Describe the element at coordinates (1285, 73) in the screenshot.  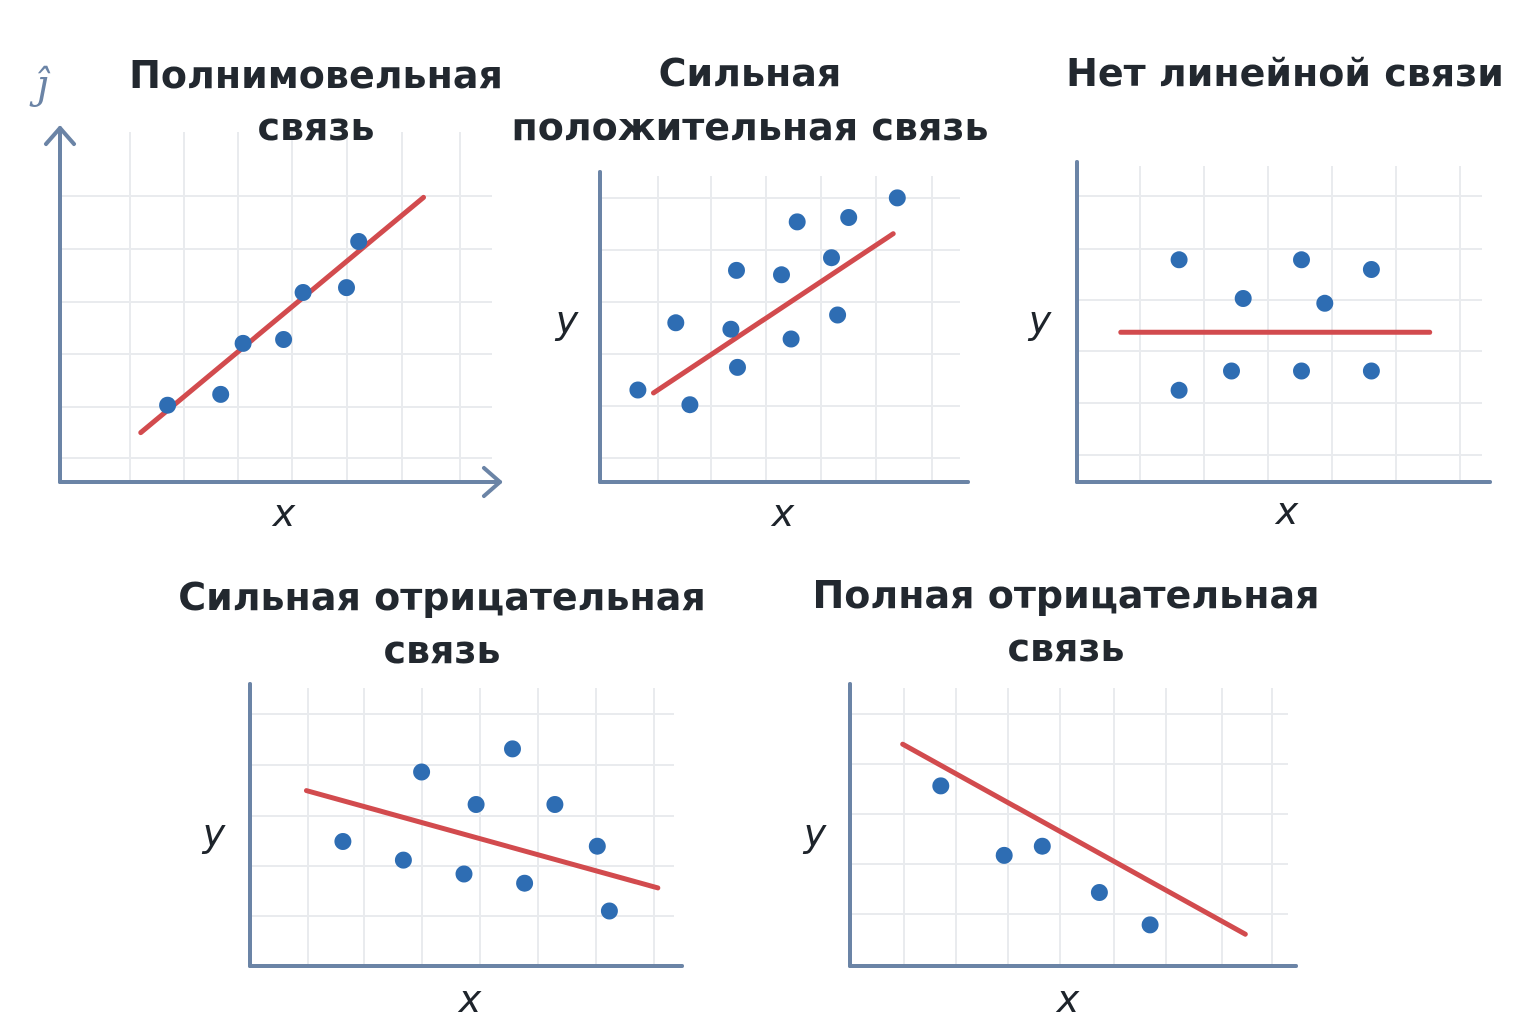
I see `chart-title-line-1: Нет линейной связи` at that location.